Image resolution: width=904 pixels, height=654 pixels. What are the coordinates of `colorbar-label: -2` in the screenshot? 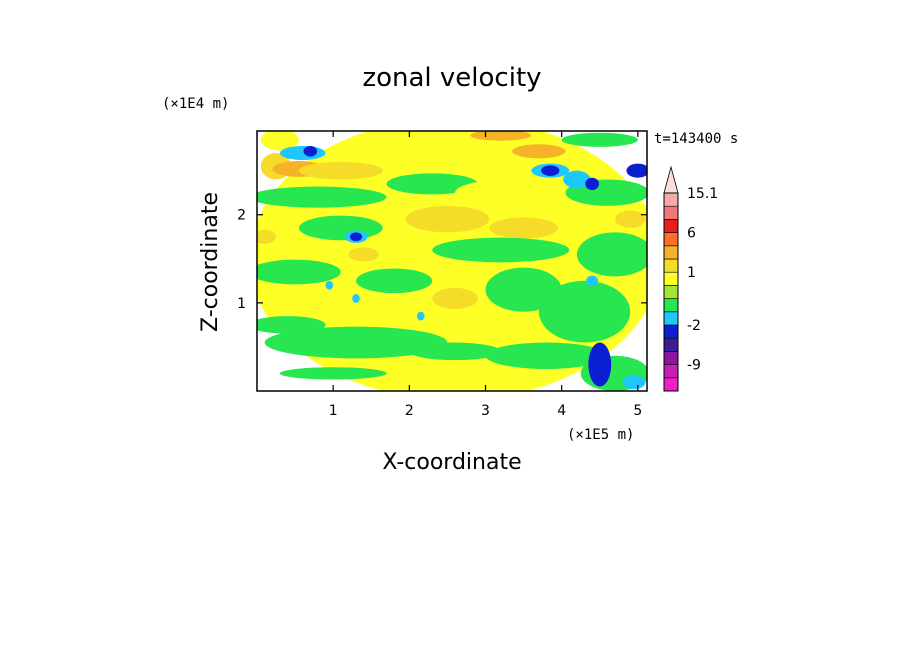 It's located at (694, 326).